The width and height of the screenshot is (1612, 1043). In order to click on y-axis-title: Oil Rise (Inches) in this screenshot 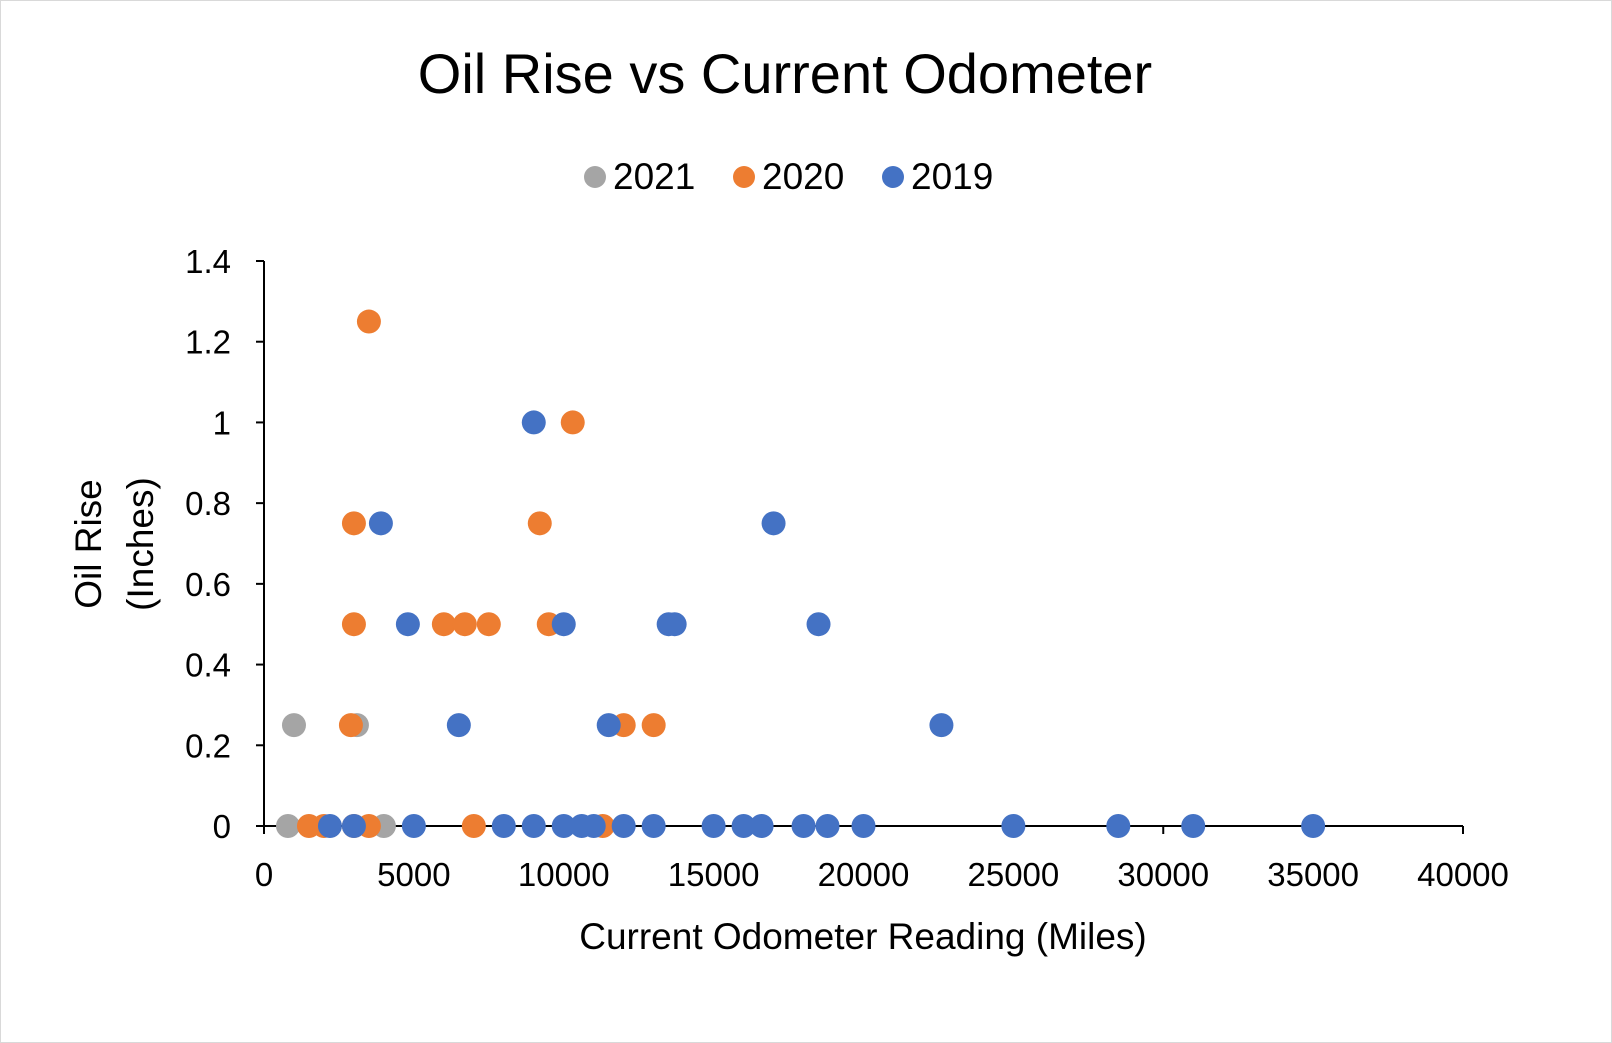, I will do `click(114, 544)`.